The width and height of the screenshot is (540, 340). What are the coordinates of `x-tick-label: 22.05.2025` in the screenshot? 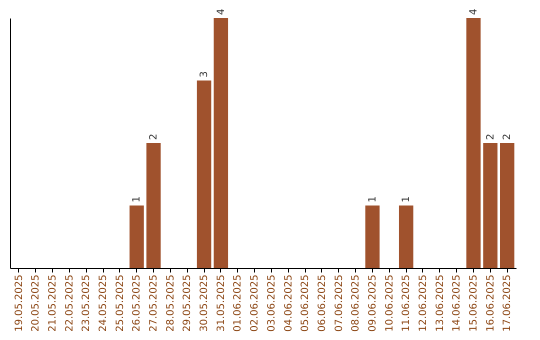 It's located at (70, 303).